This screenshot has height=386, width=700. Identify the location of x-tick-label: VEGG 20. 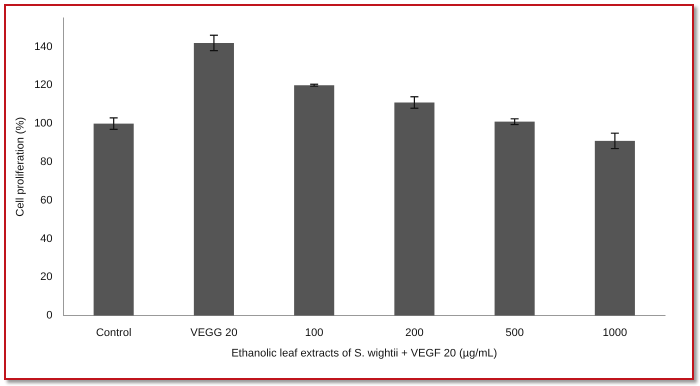
(214, 333).